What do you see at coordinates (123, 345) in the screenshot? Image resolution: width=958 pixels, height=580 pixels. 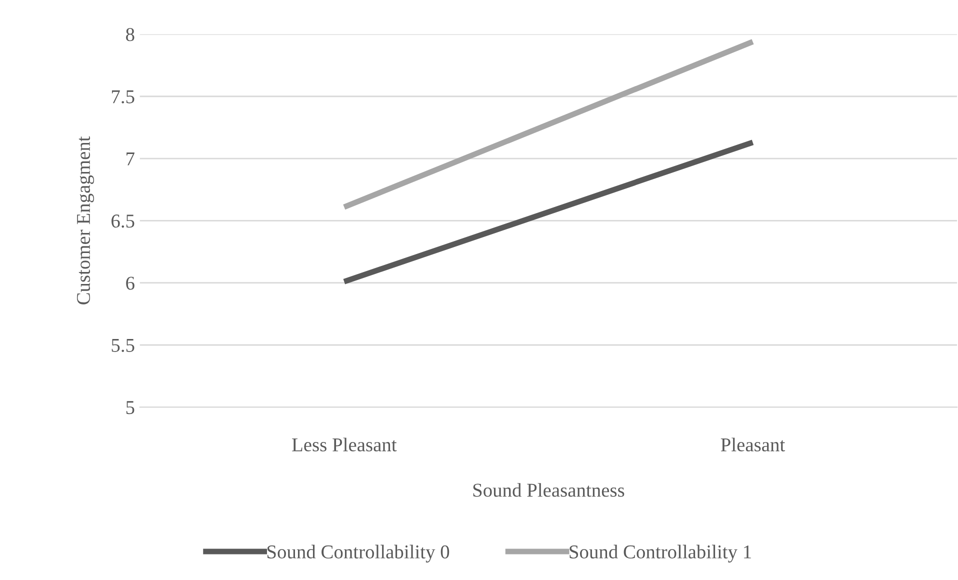 I see `y-tick-label: 5.5` at bounding box center [123, 345].